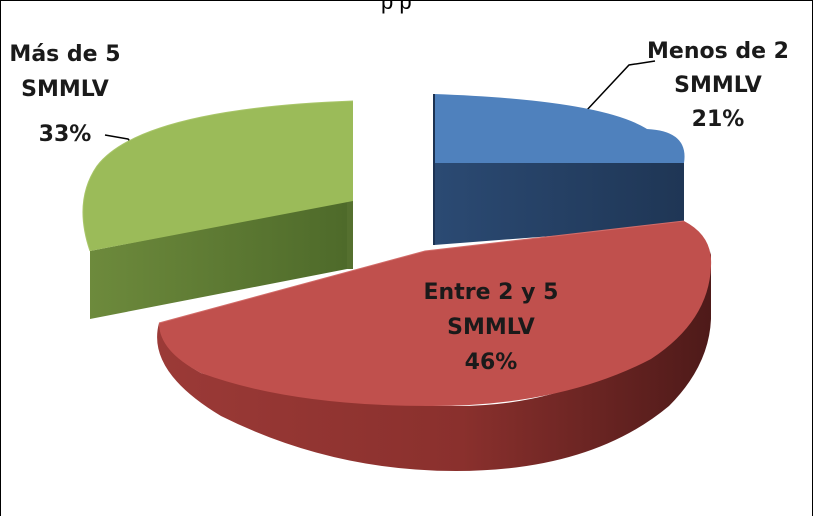 This screenshot has width=813, height=517. Describe the element at coordinates (396, 7) in the screenshot. I see `clipped-header-text: p p` at that location.